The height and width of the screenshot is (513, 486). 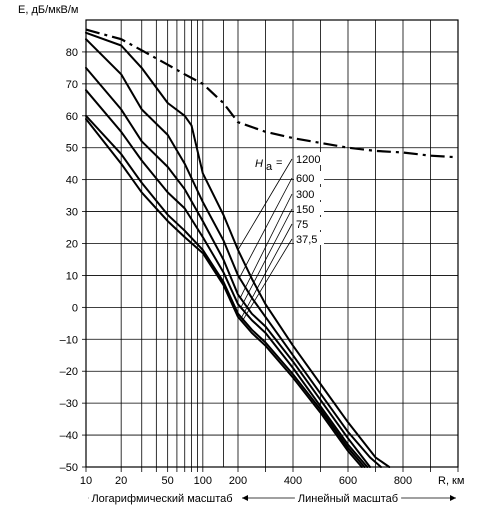 What do you see at coordinates (72, 149) in the screenshot?
I see `y-tick-label: 50` at bounding box center [72, 149].